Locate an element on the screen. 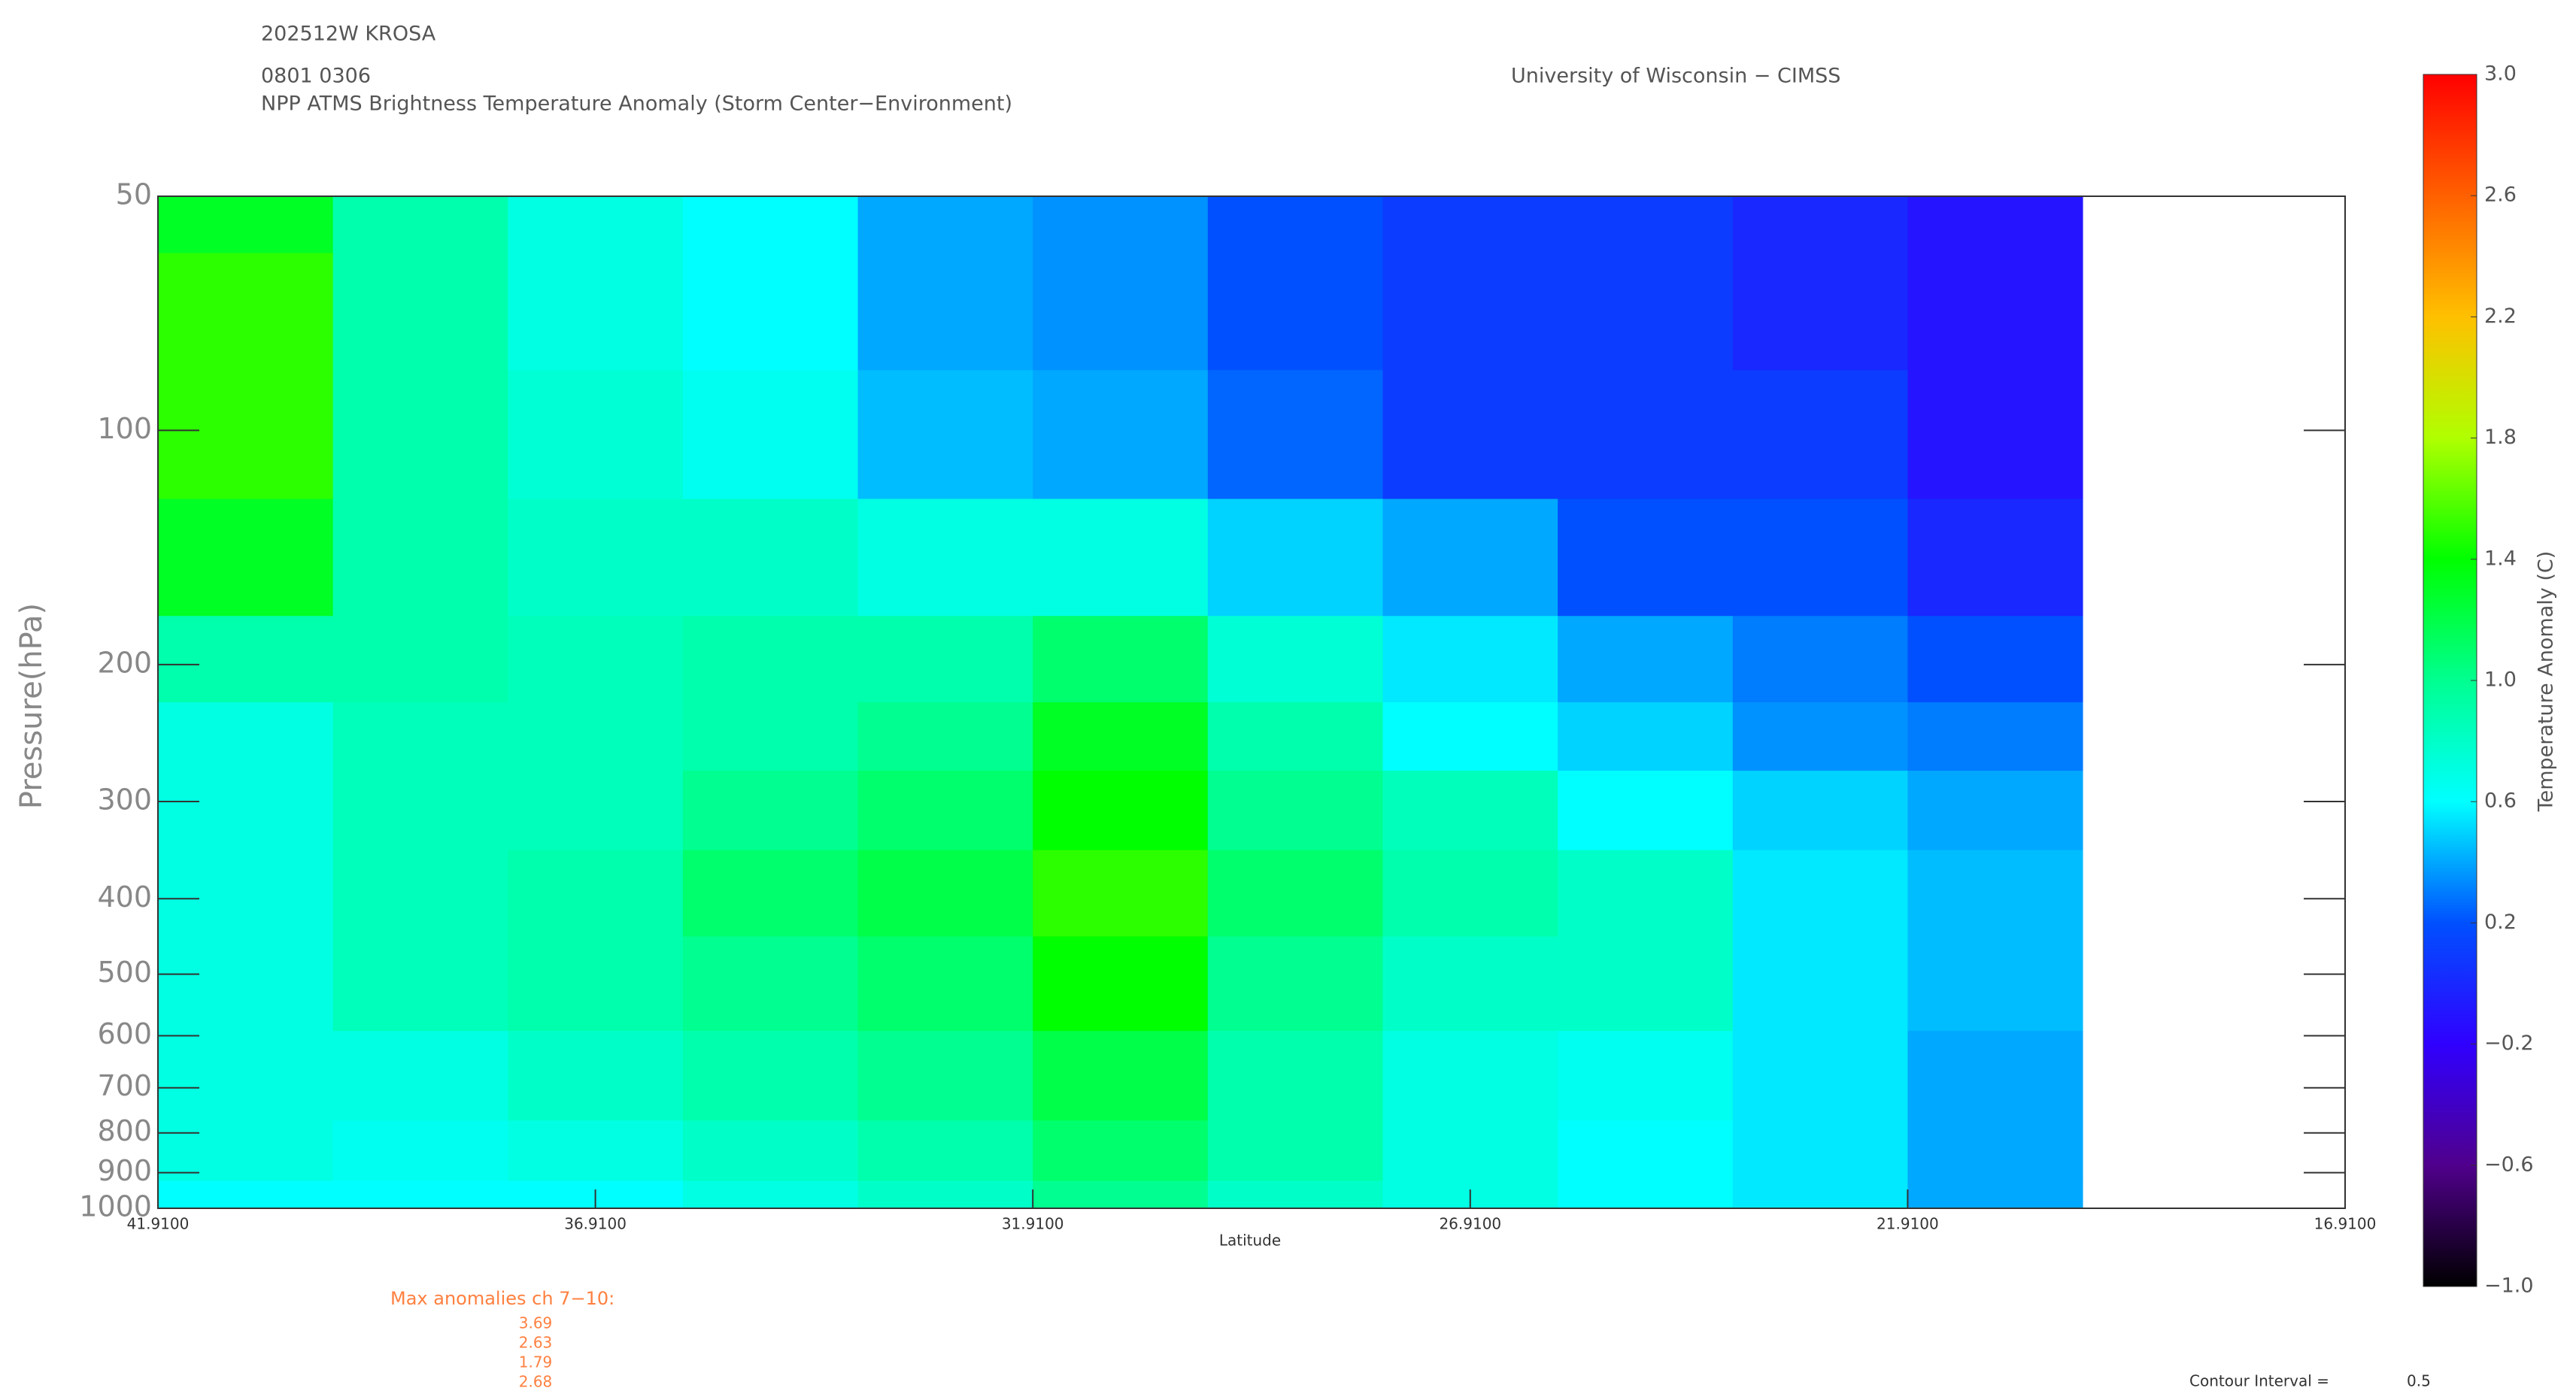 This screenshot has width=2576, height=1394. colorbar-tick-label: 1.0 is located at coordinates (2500, 680).